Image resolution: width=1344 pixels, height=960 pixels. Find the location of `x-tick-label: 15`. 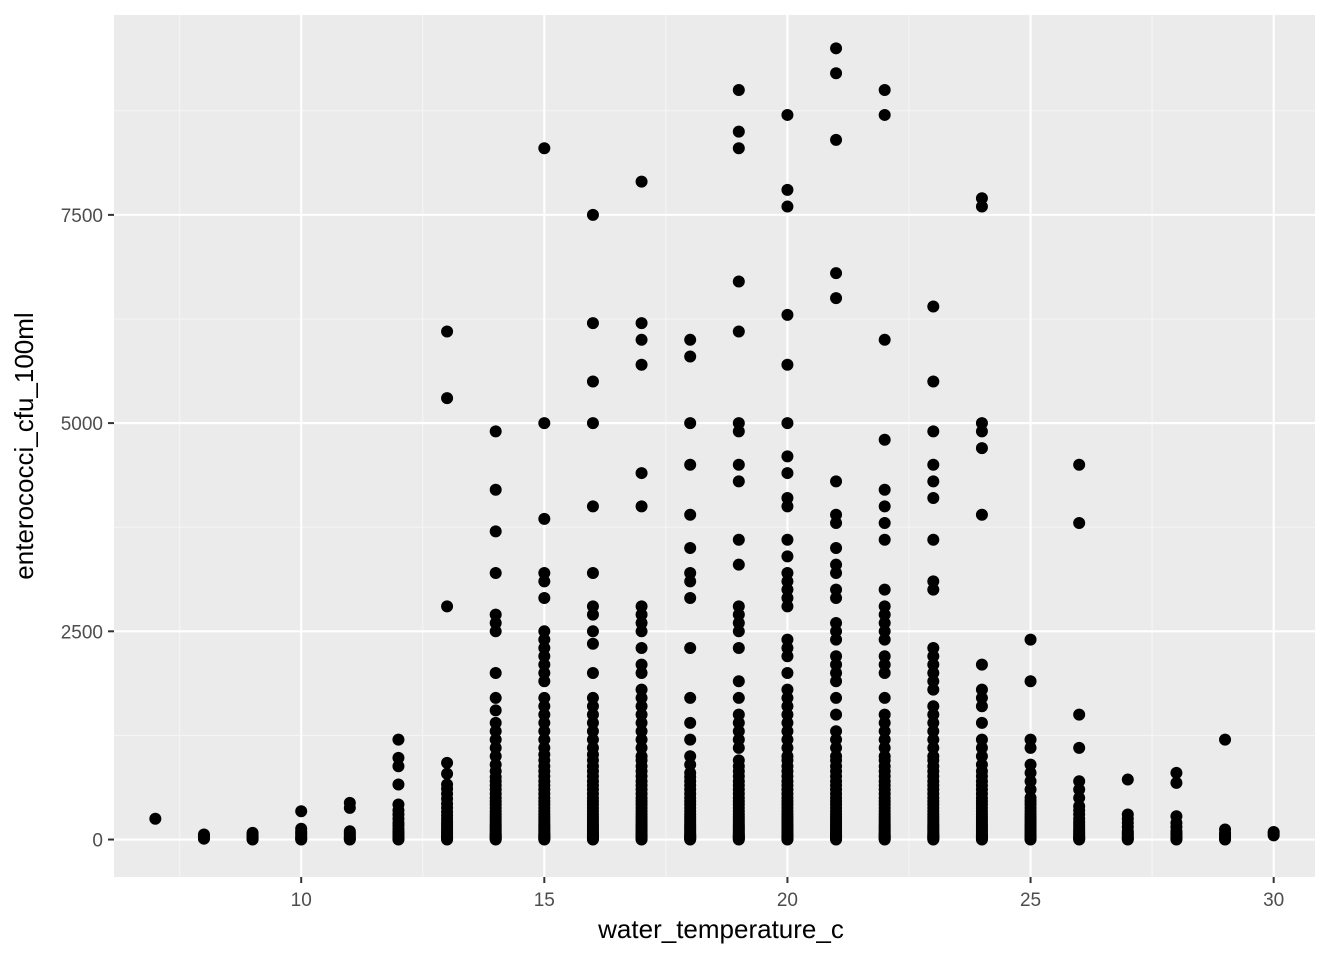

x-tick-label: 15 is located at coordinates (544, 900).